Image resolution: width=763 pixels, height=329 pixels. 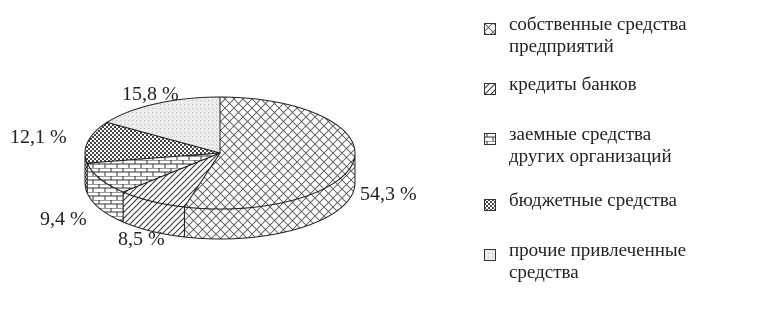 What do you see at coordinates (573, 84) in the screenshot?
I see `legend-label: кредиты банков` at bounding box center [573, 84].